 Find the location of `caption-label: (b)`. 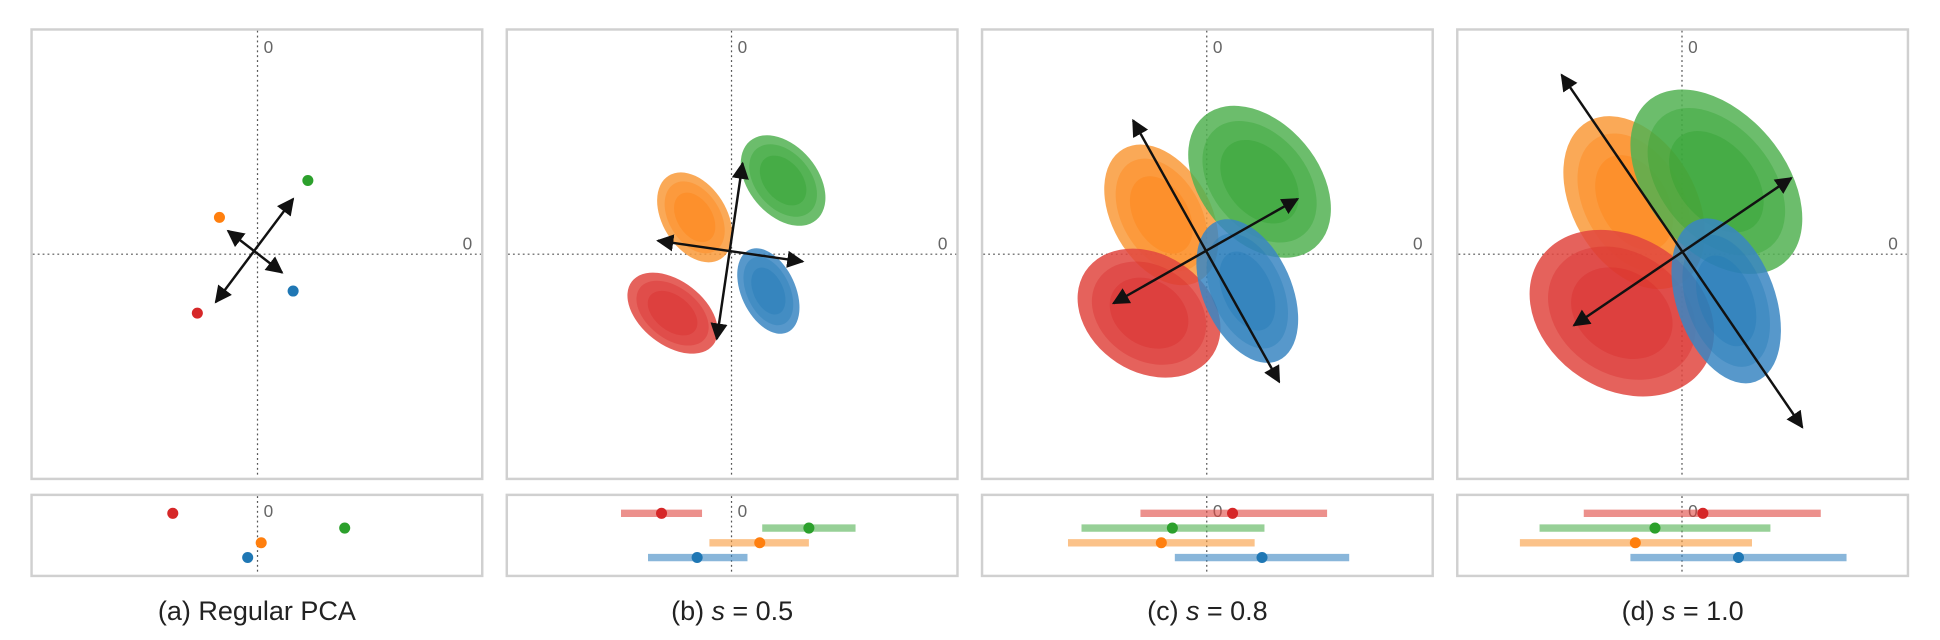

caption-label: (b) is located at coordinates (687, 611).